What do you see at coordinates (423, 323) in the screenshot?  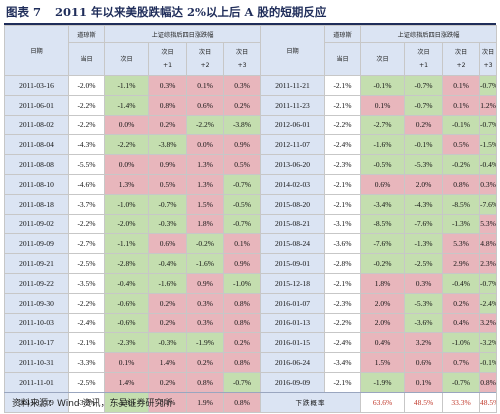 I see `change-cell: -3.6%` at bounding box center [423, 323].